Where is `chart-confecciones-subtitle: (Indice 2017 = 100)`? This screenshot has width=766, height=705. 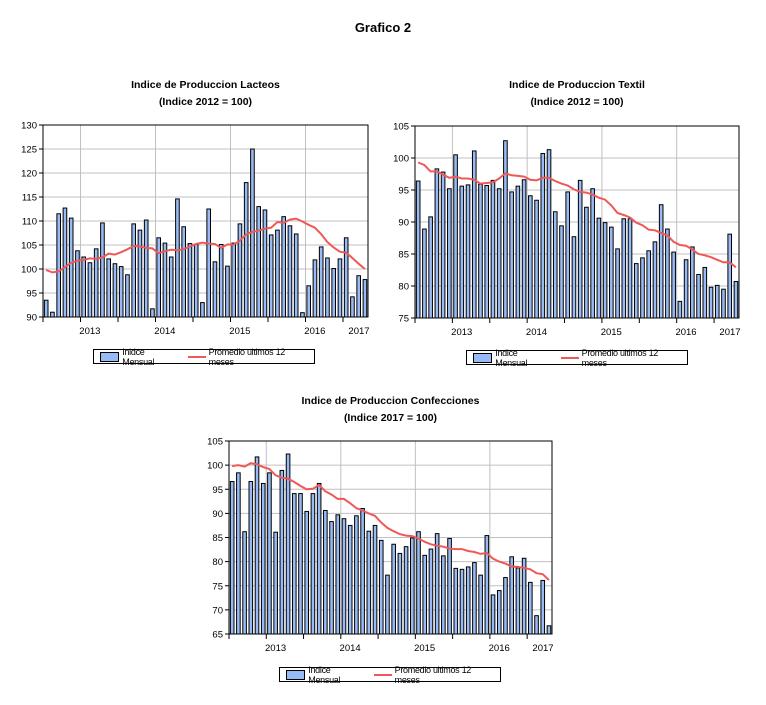 chart-confecciones-subtitle: (Indice 2017 = 100) is located at coordinates (390, 418).